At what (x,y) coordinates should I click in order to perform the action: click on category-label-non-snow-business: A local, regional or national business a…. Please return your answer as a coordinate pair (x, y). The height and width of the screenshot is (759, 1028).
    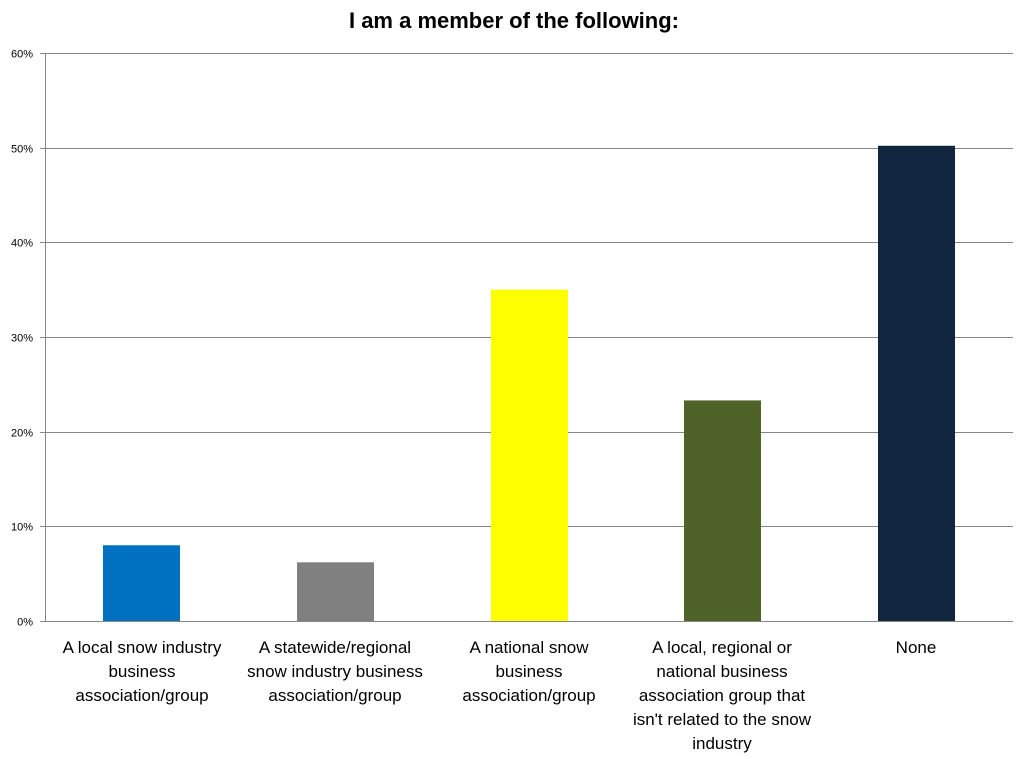
    Looking at the image, I should click on (722, 695).